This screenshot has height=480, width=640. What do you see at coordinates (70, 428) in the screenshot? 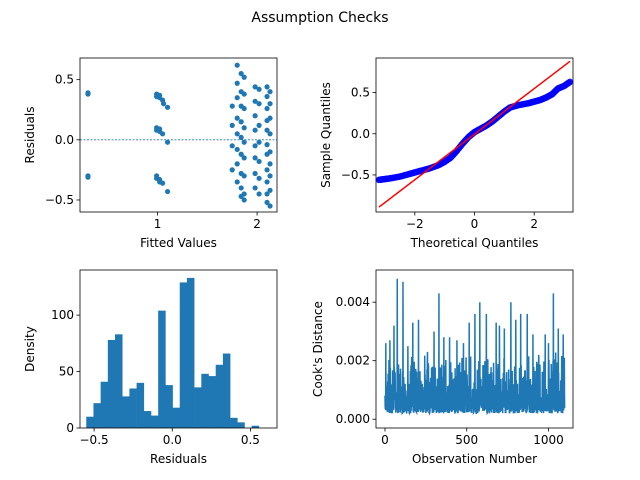
I see `y-tick-label: 0` at bounding box center [70, 428].